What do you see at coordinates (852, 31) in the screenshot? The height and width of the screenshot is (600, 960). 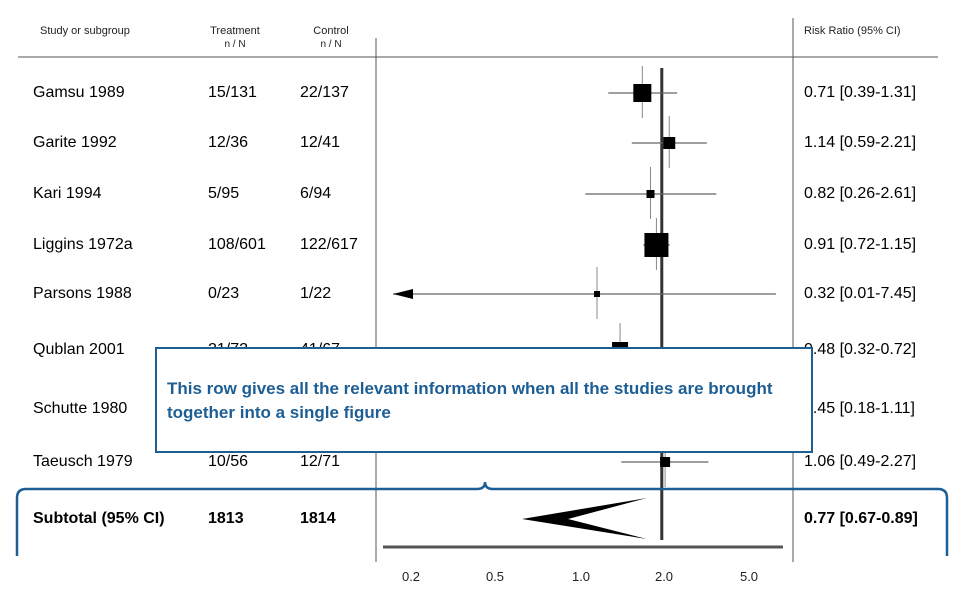 I see `header-risk-ratio: Risk Ratio (95% CI)` at bounding box center [852, 31].